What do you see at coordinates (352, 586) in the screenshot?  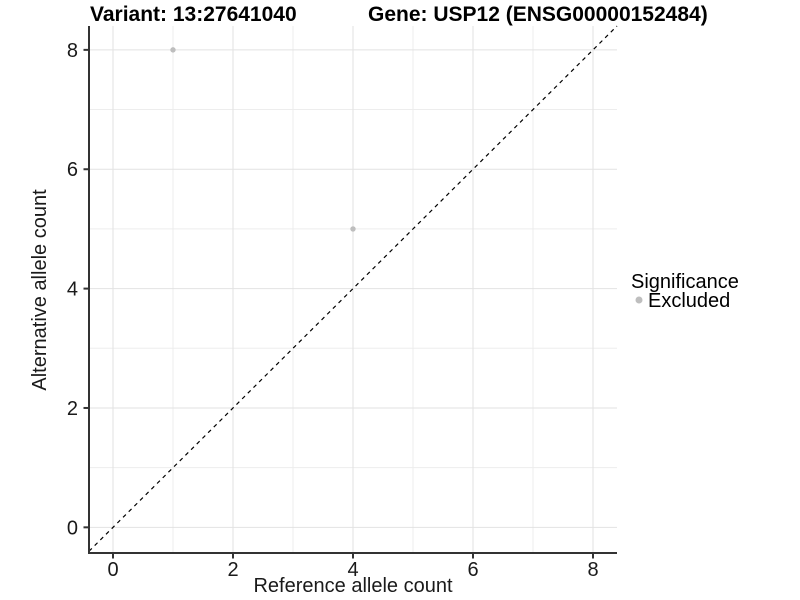 I see `x-axis-title: Reference allele count` at bounding box center [352, 586].